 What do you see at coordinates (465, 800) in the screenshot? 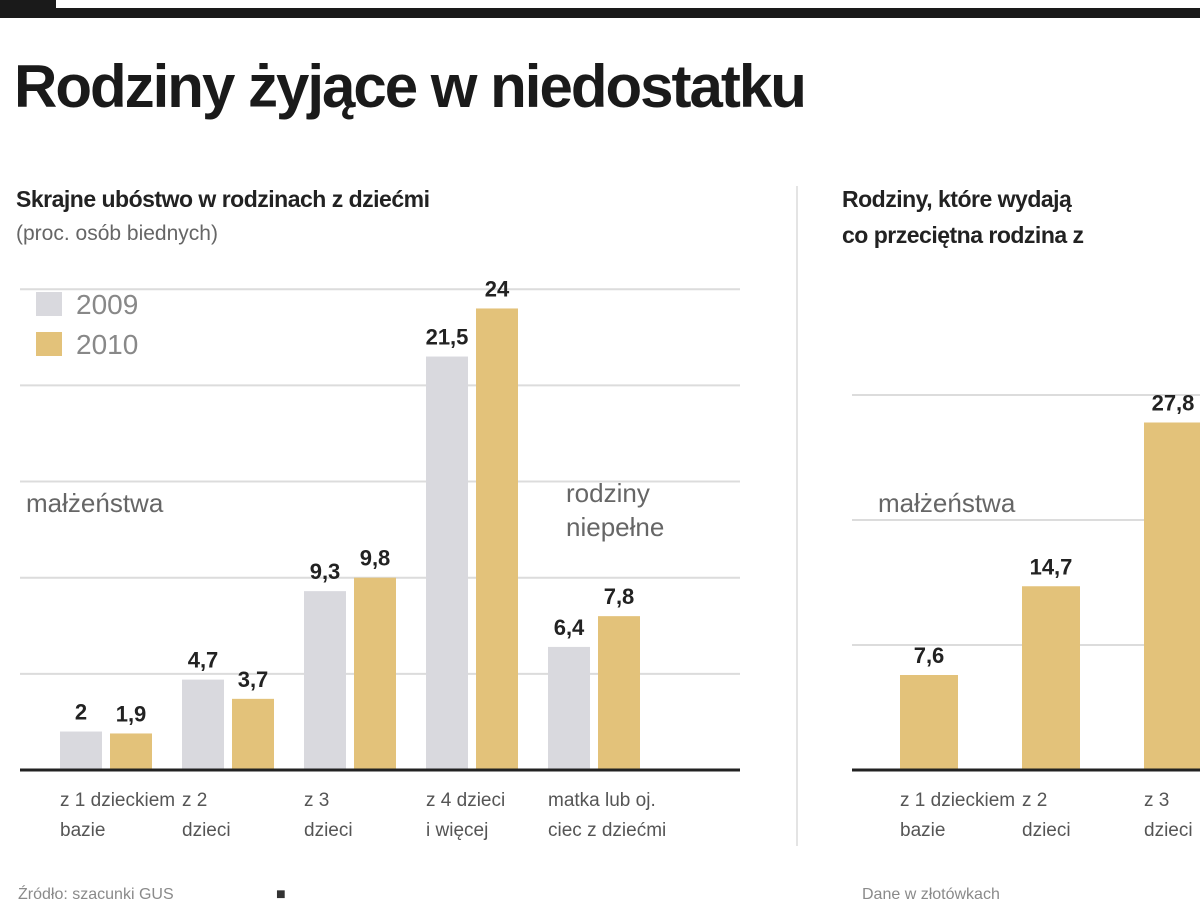
I see `category-label: z 4 dzieci` at bounding box center [465, 800].